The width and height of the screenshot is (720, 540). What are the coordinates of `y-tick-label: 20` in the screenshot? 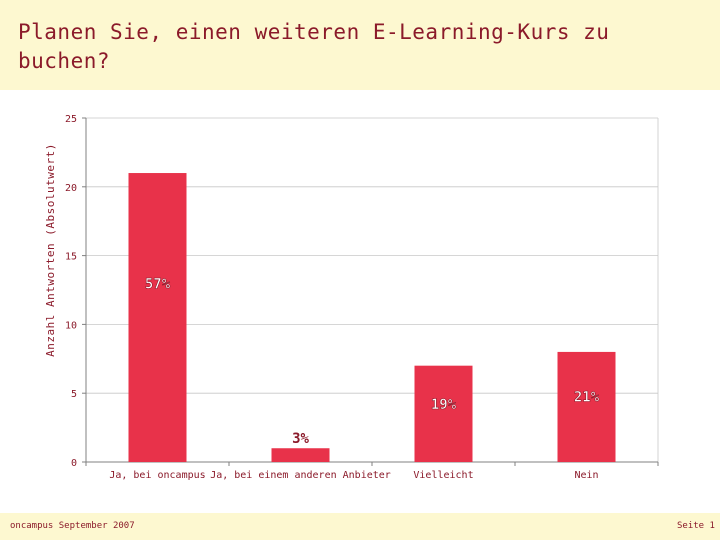 It's located at (71, 188).